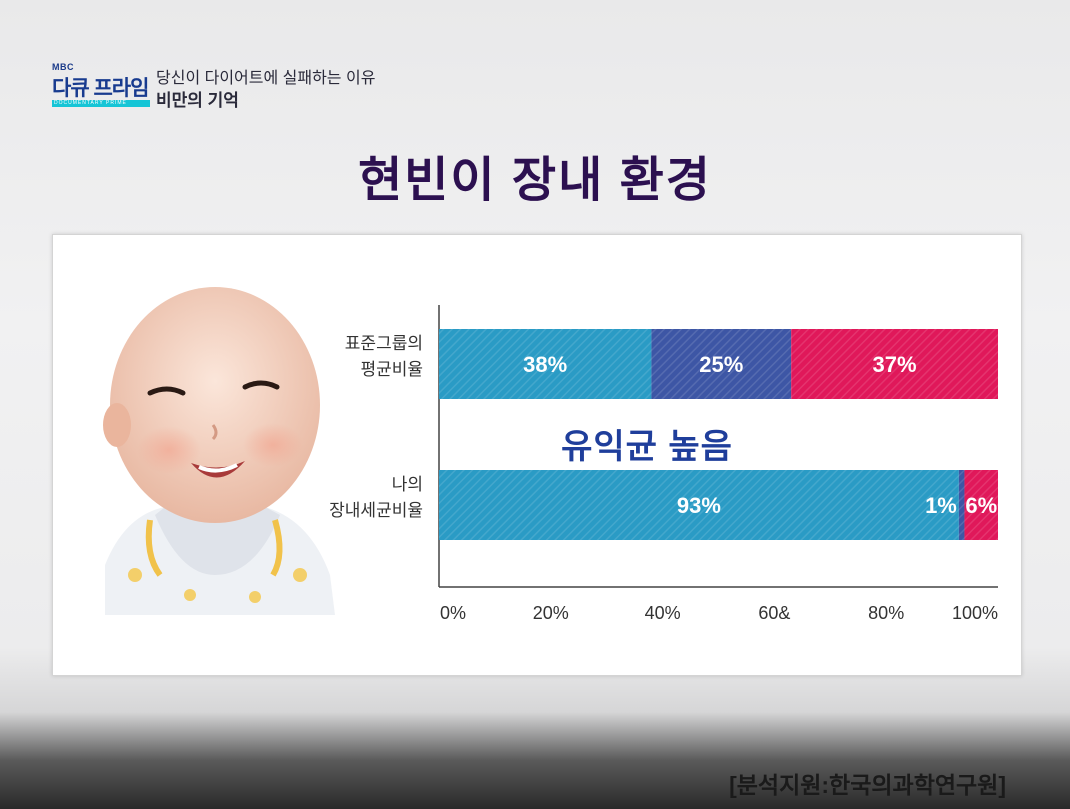 This screenshot has height=809, width=1070. Describe the element at coordinates (90, 103) in the screenshot. I see `program-brand-sub: DOCUMENTARY PRIME` at that location.